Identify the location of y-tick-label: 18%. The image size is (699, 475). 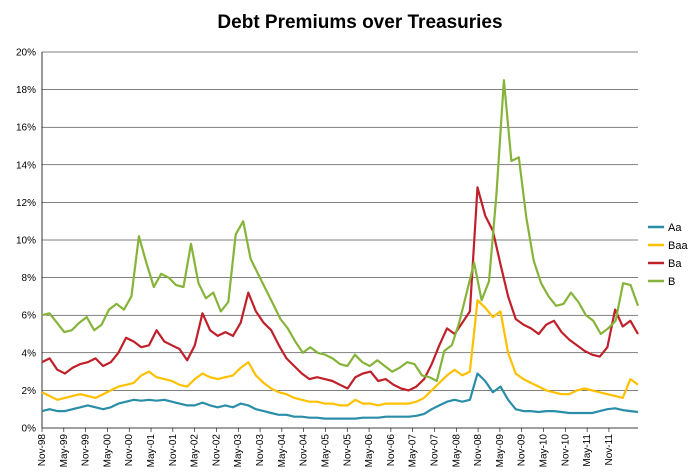
(26, 90).